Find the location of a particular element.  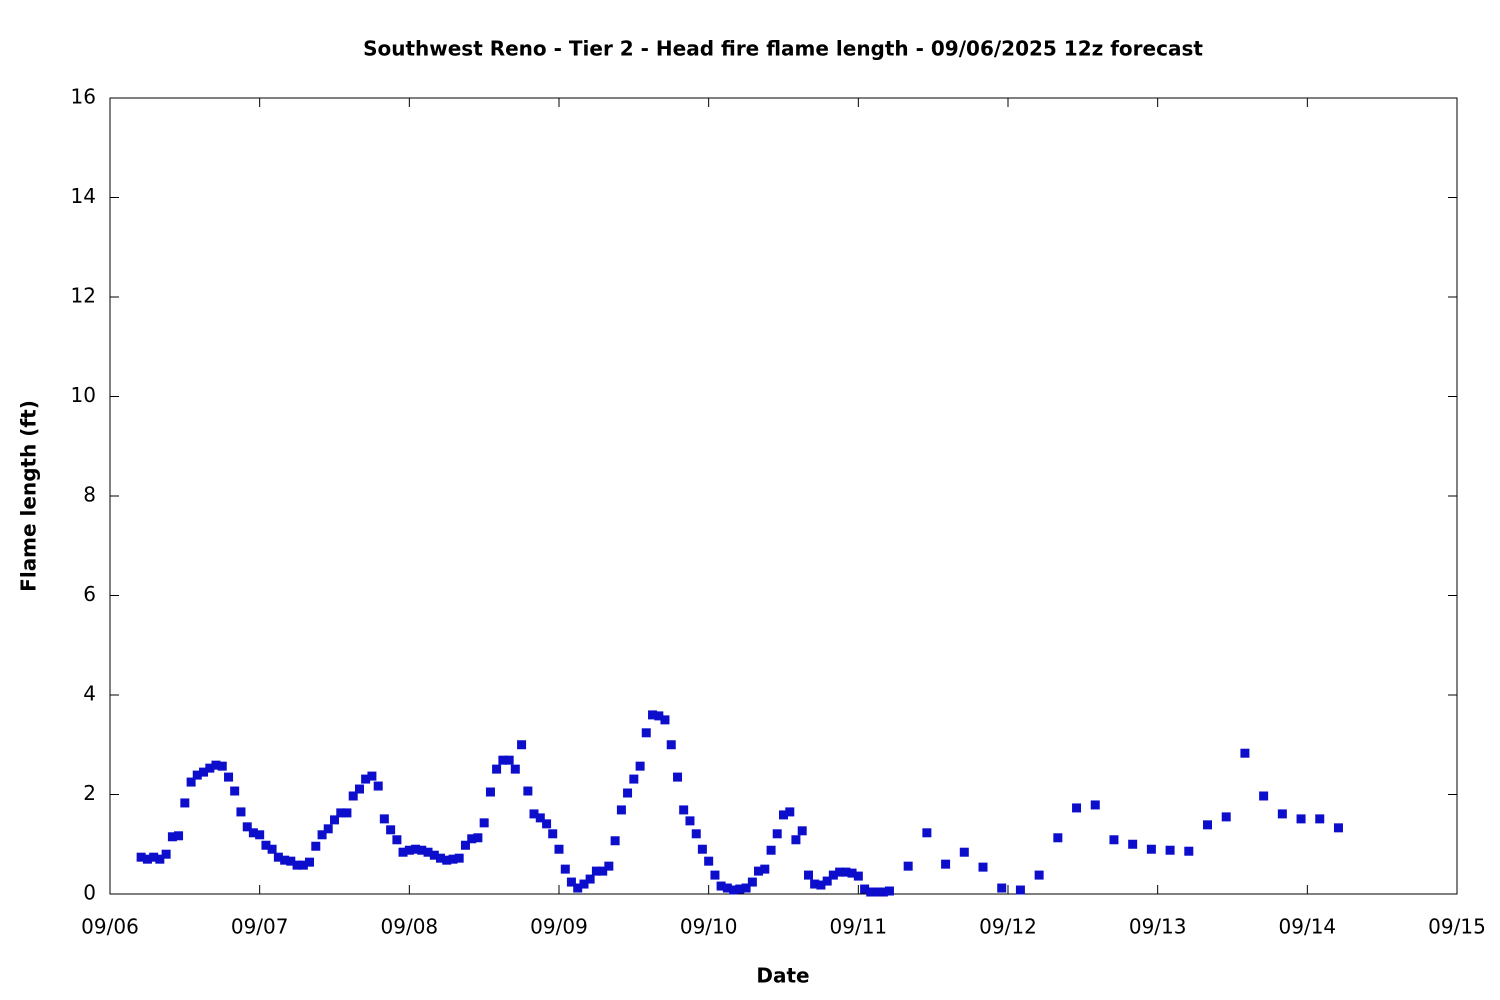

x-tick-label: 09/08 is located at coordinates (410, 927).